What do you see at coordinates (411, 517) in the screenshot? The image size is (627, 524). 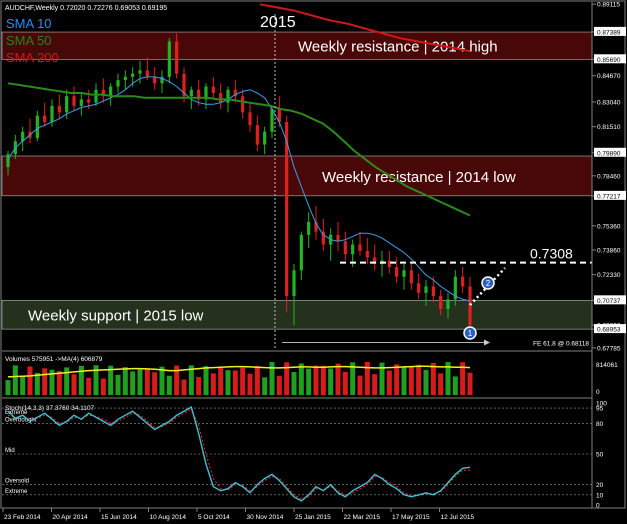 I see `time-tick-label: 17 May 2015` at bounding box center [411, 517].